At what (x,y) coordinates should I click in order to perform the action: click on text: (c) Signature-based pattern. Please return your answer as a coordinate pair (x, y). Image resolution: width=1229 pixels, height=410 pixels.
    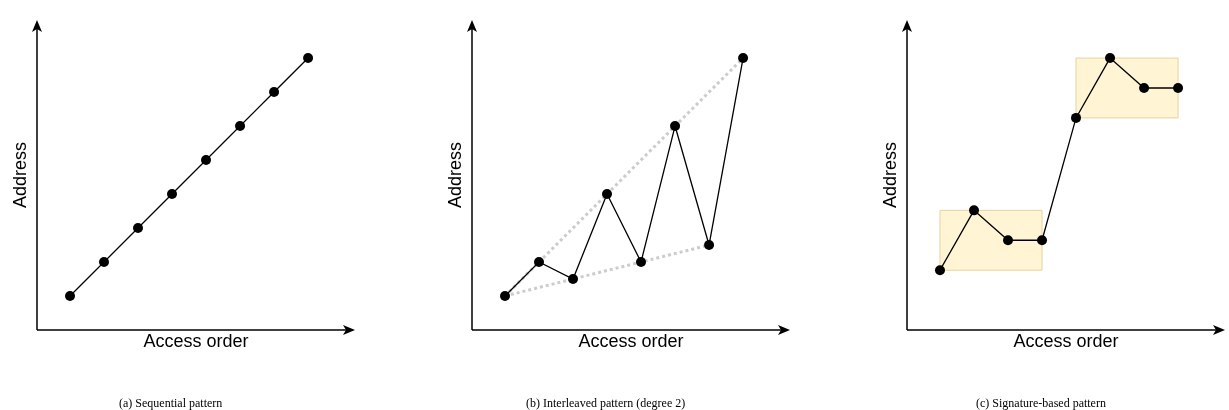
    Looking at the image, I should click on (1041, 403).